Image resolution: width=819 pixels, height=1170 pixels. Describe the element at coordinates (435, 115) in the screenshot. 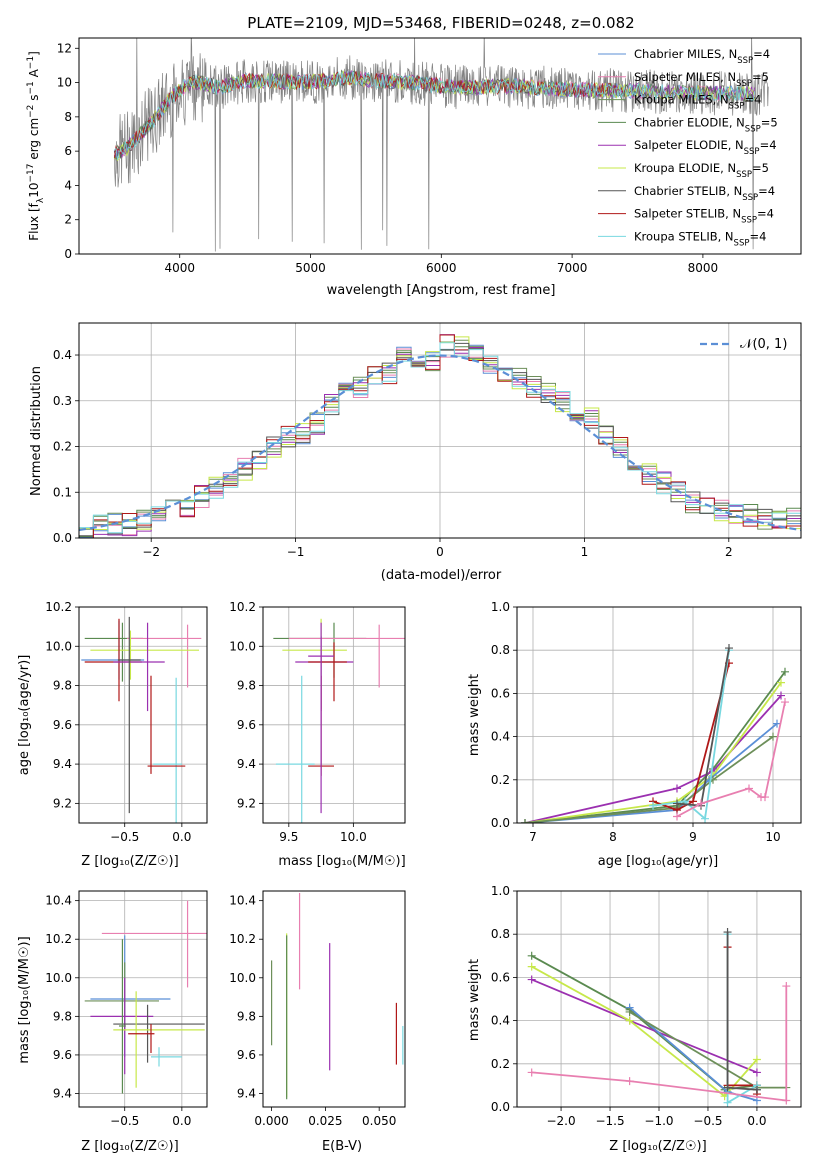

I see `model-spectrum-line` at that location.